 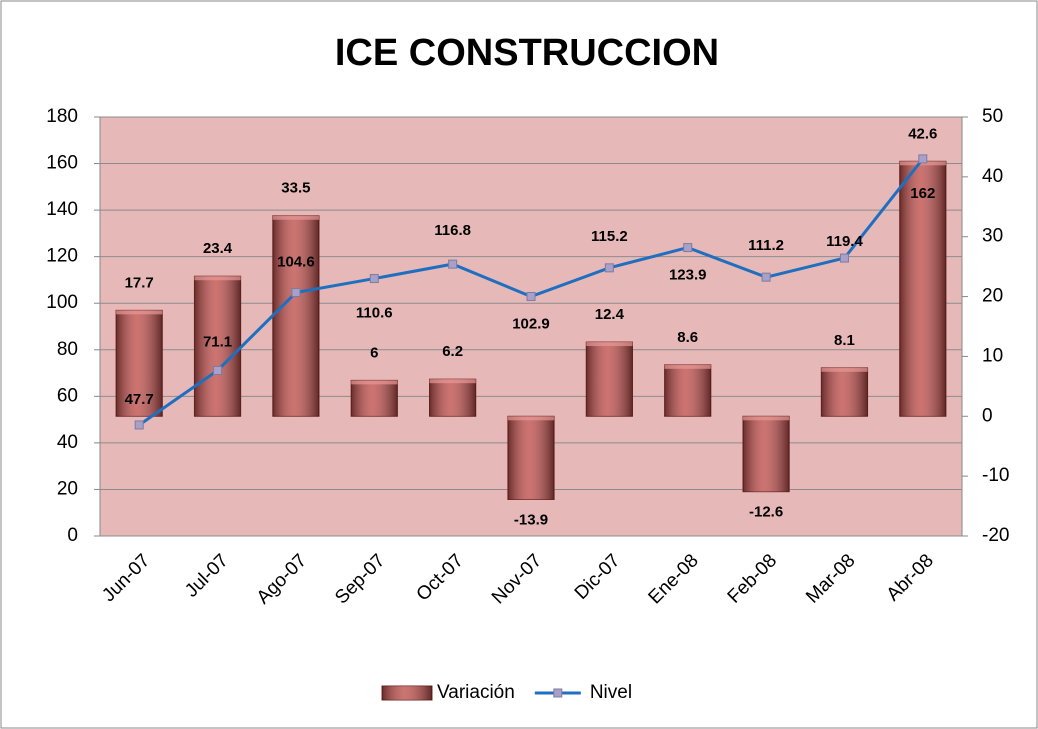 I want to click on data-label: 116.8, so click(x=452, y=230).